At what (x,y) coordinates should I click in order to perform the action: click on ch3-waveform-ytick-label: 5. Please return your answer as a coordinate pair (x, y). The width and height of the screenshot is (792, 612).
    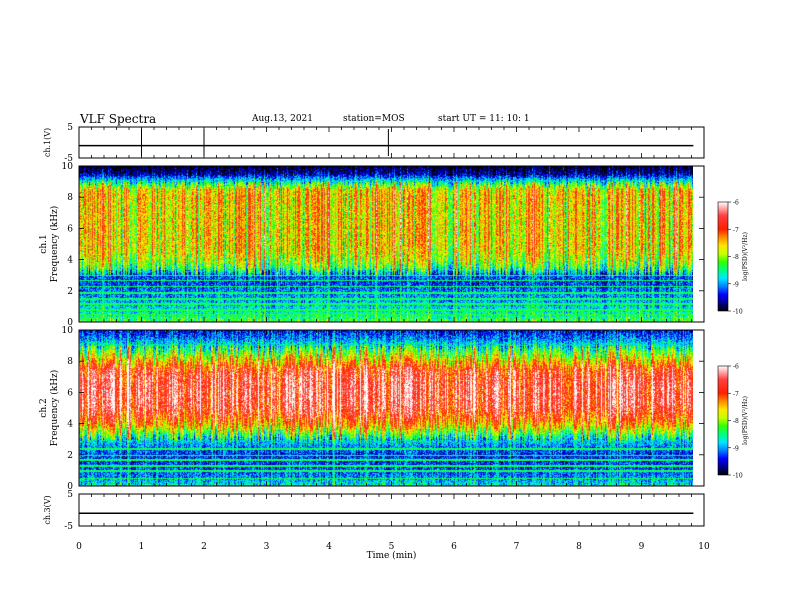
    Looking at the image, I should click on (70, 495).